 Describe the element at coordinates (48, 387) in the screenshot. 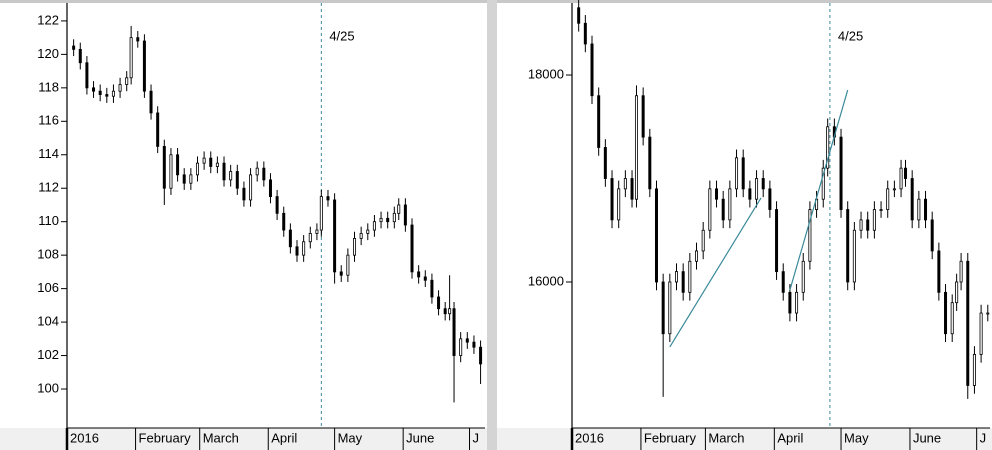

I see `y-tick-label: 100` at that location.